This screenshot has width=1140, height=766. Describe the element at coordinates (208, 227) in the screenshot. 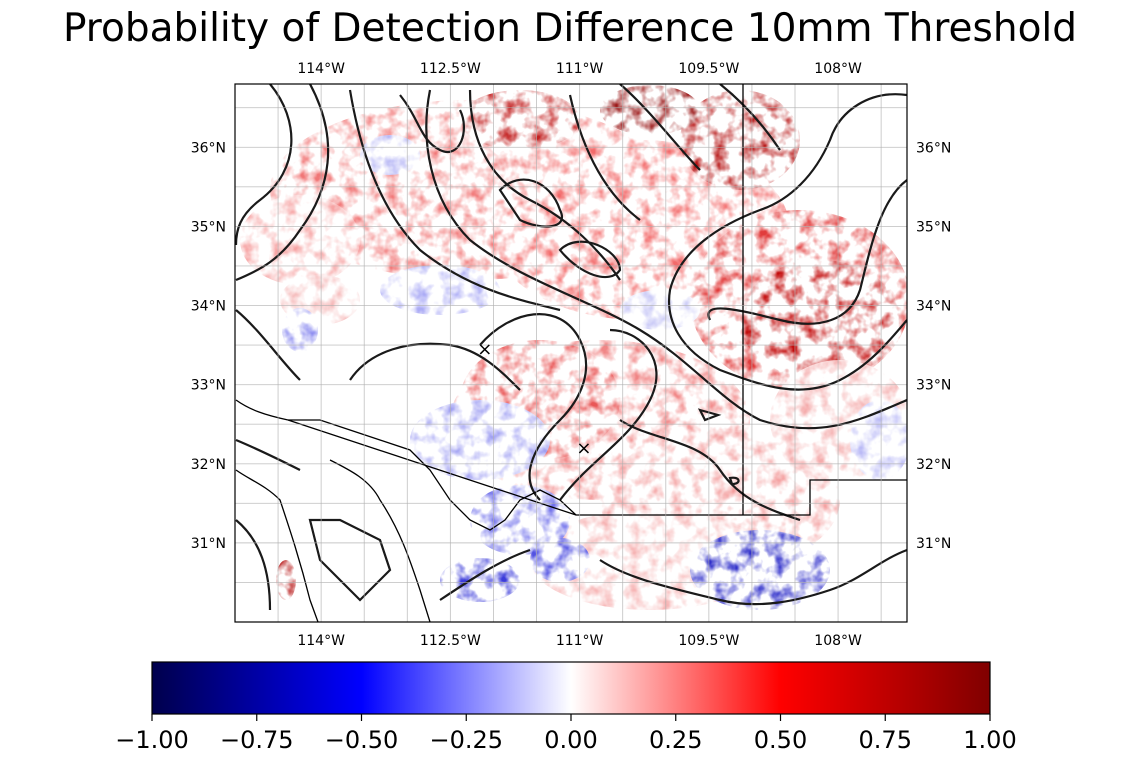

I see `lat-tick-label-left: 35°N` at that location.